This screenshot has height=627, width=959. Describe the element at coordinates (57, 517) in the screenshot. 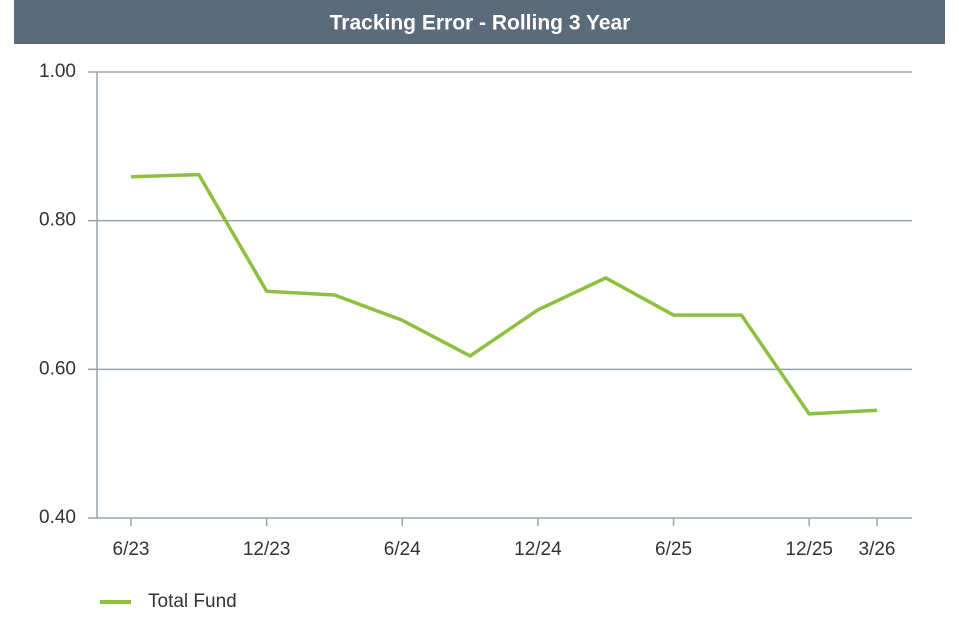

I see `y-tick-label: 0.40` at that location.